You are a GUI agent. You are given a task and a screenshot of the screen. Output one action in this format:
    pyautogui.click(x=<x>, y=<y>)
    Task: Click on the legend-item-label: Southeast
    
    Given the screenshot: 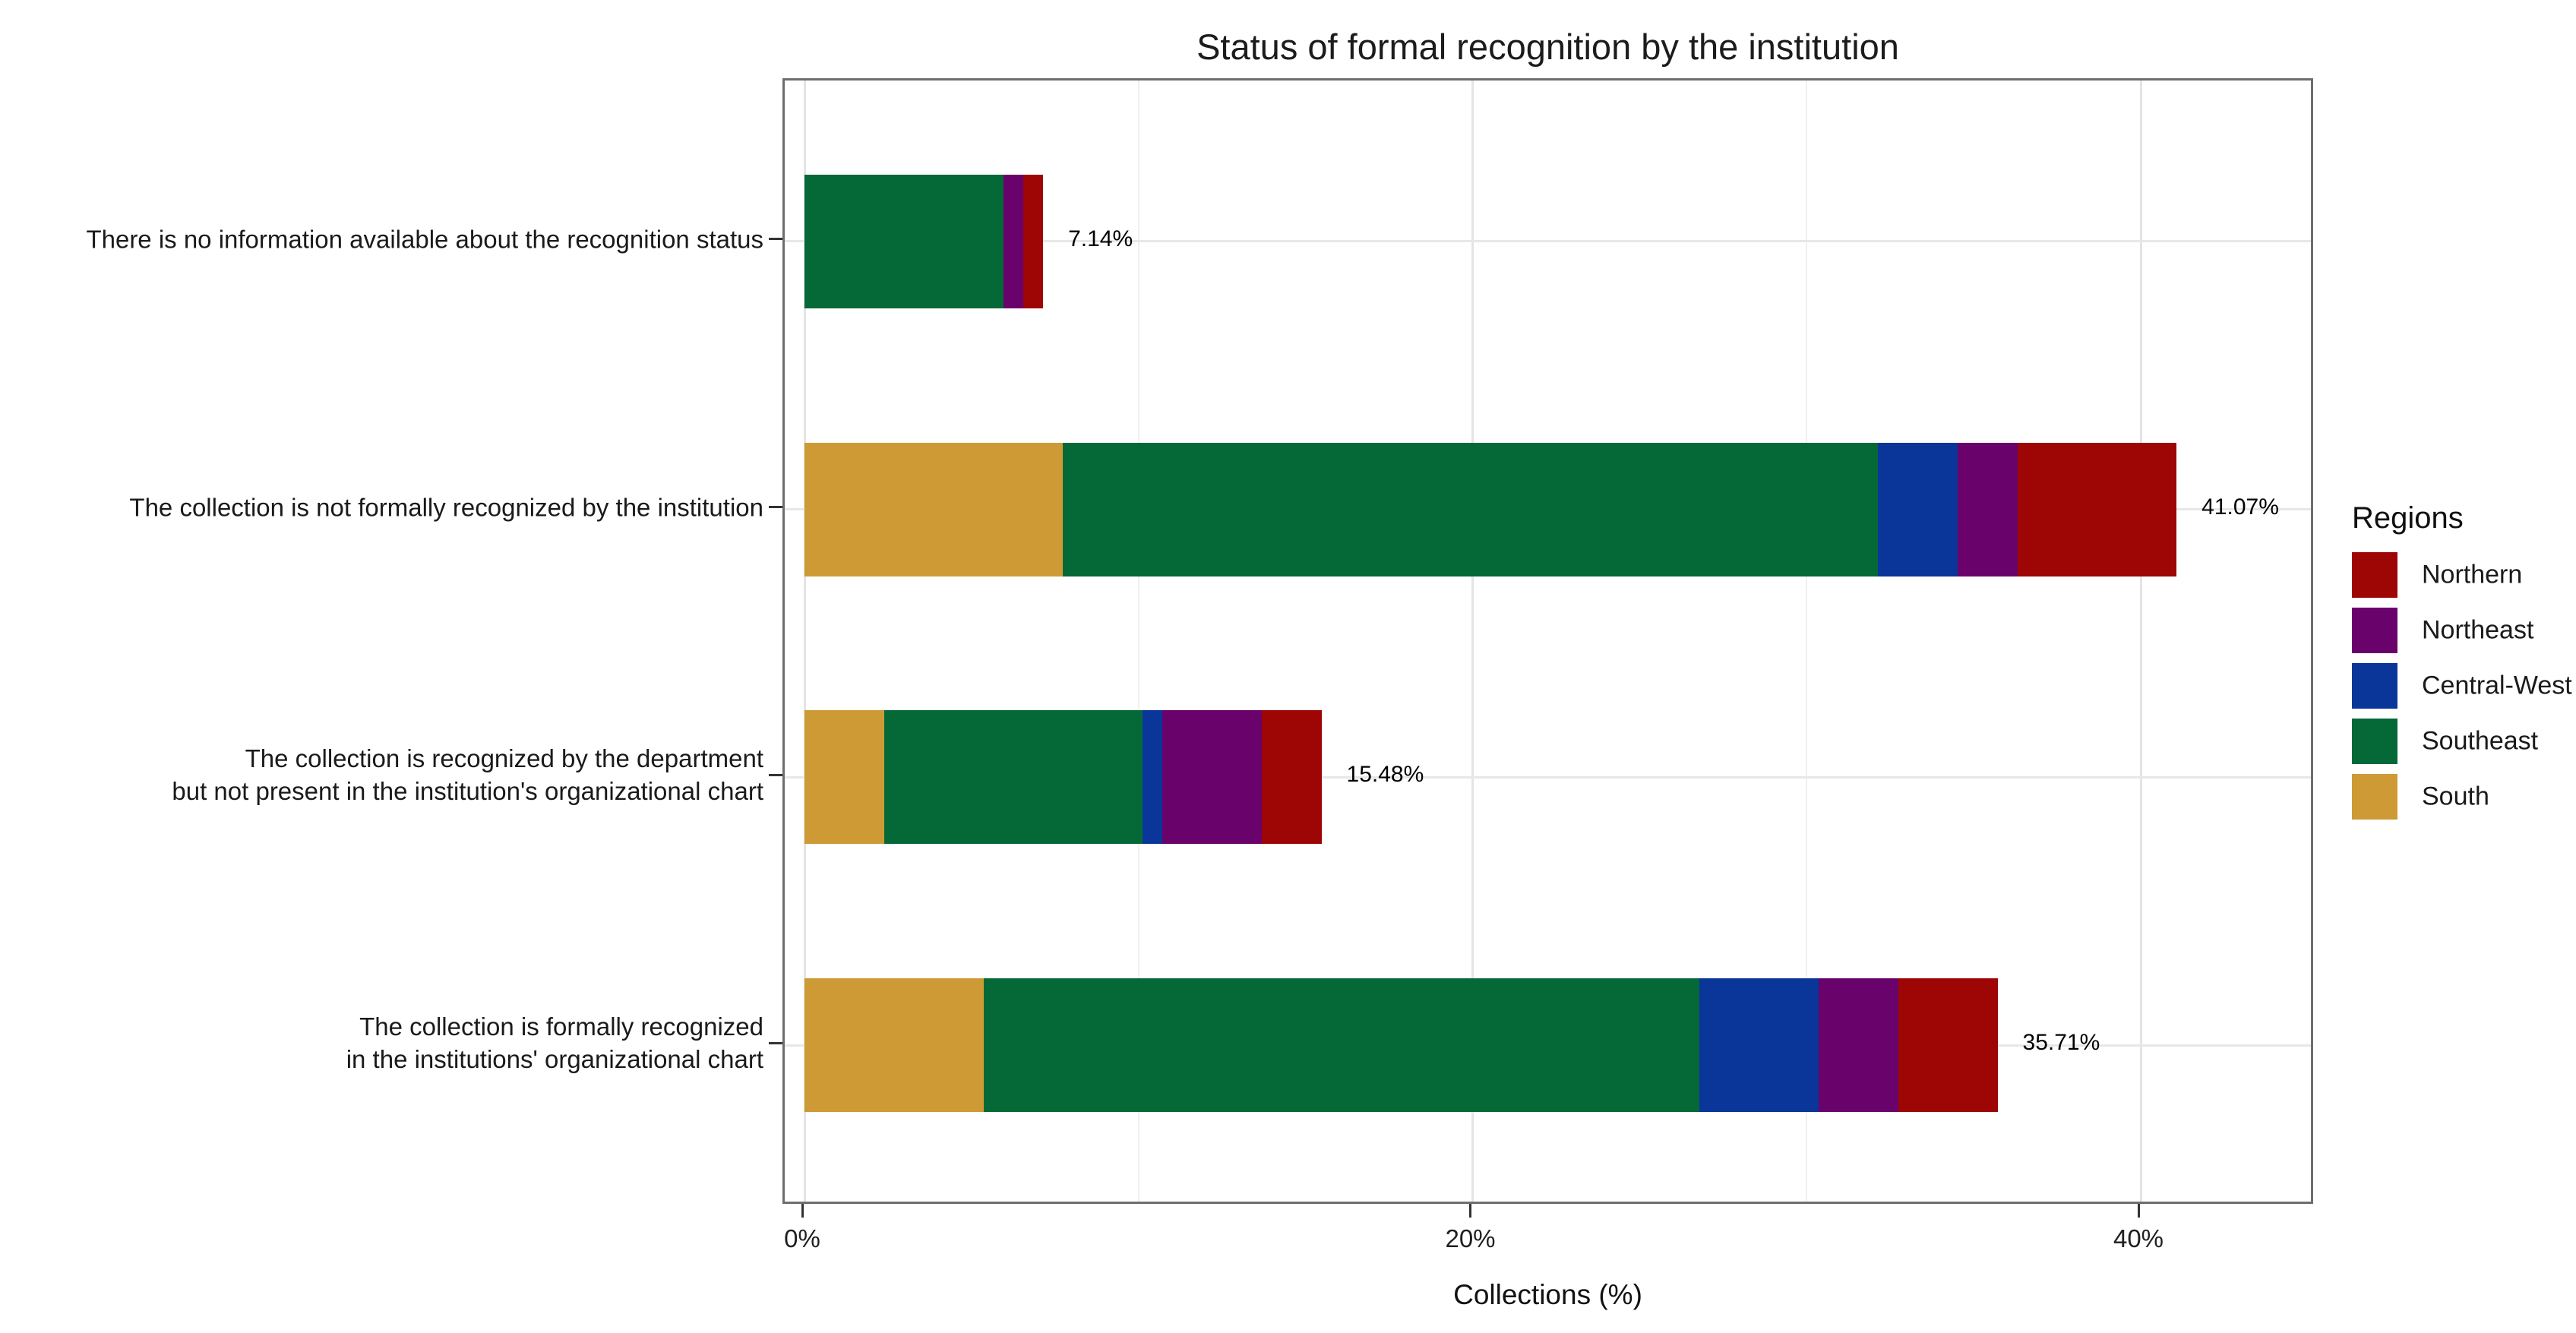 What is the action you would take?
    pyautogui.click(x=2480, y=741)
    